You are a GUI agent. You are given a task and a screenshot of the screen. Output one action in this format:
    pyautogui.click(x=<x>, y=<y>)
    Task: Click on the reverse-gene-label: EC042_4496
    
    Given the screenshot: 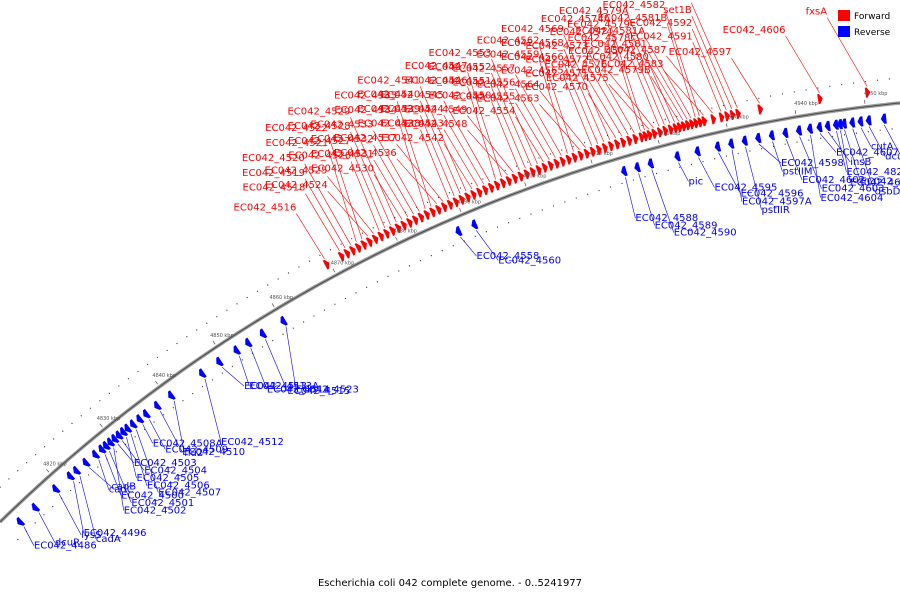 What is the action you would take?
    pyautogui.click(x=115, y=533)
    